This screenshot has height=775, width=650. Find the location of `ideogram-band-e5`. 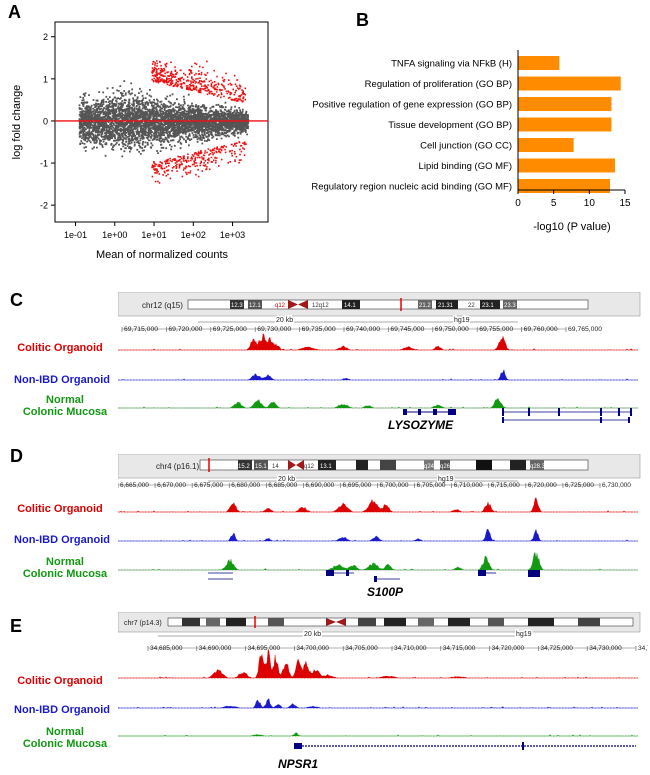

ideogram-band-e5 is located at coordinates (367, 622).